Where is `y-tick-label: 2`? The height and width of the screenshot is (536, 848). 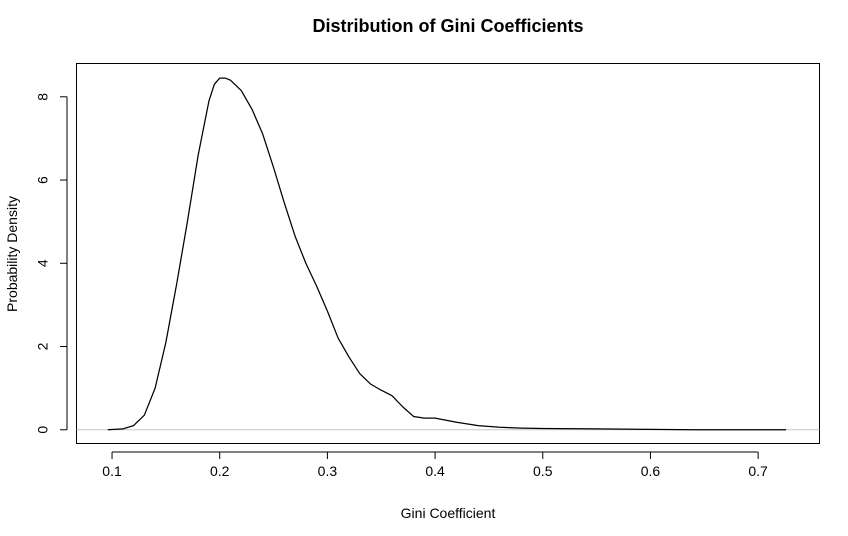 y-tick-label: 2 is located at coordinates (43, 346).